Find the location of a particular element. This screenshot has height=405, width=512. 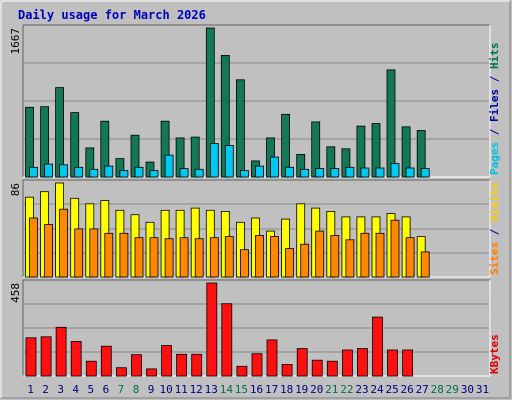

day-label-29: 29 is located at coordinates (452, 389).